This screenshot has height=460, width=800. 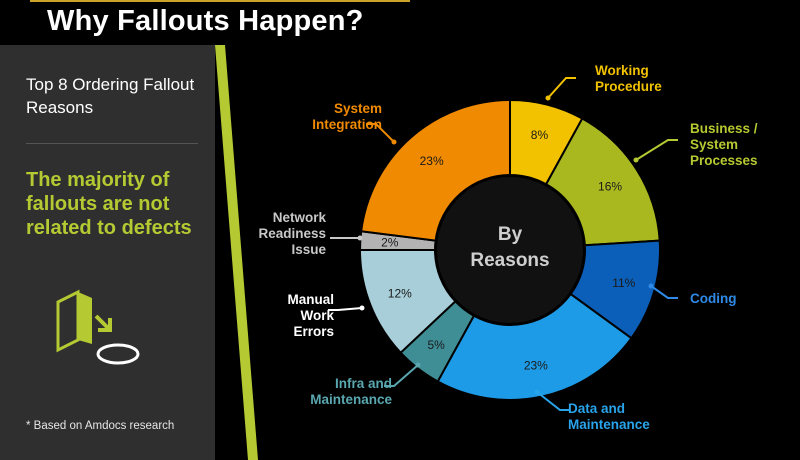 What do you see at coordinates (651, 286) in the screenshot?
I see `leader-dot-coding` at bounding box center [651, 286].